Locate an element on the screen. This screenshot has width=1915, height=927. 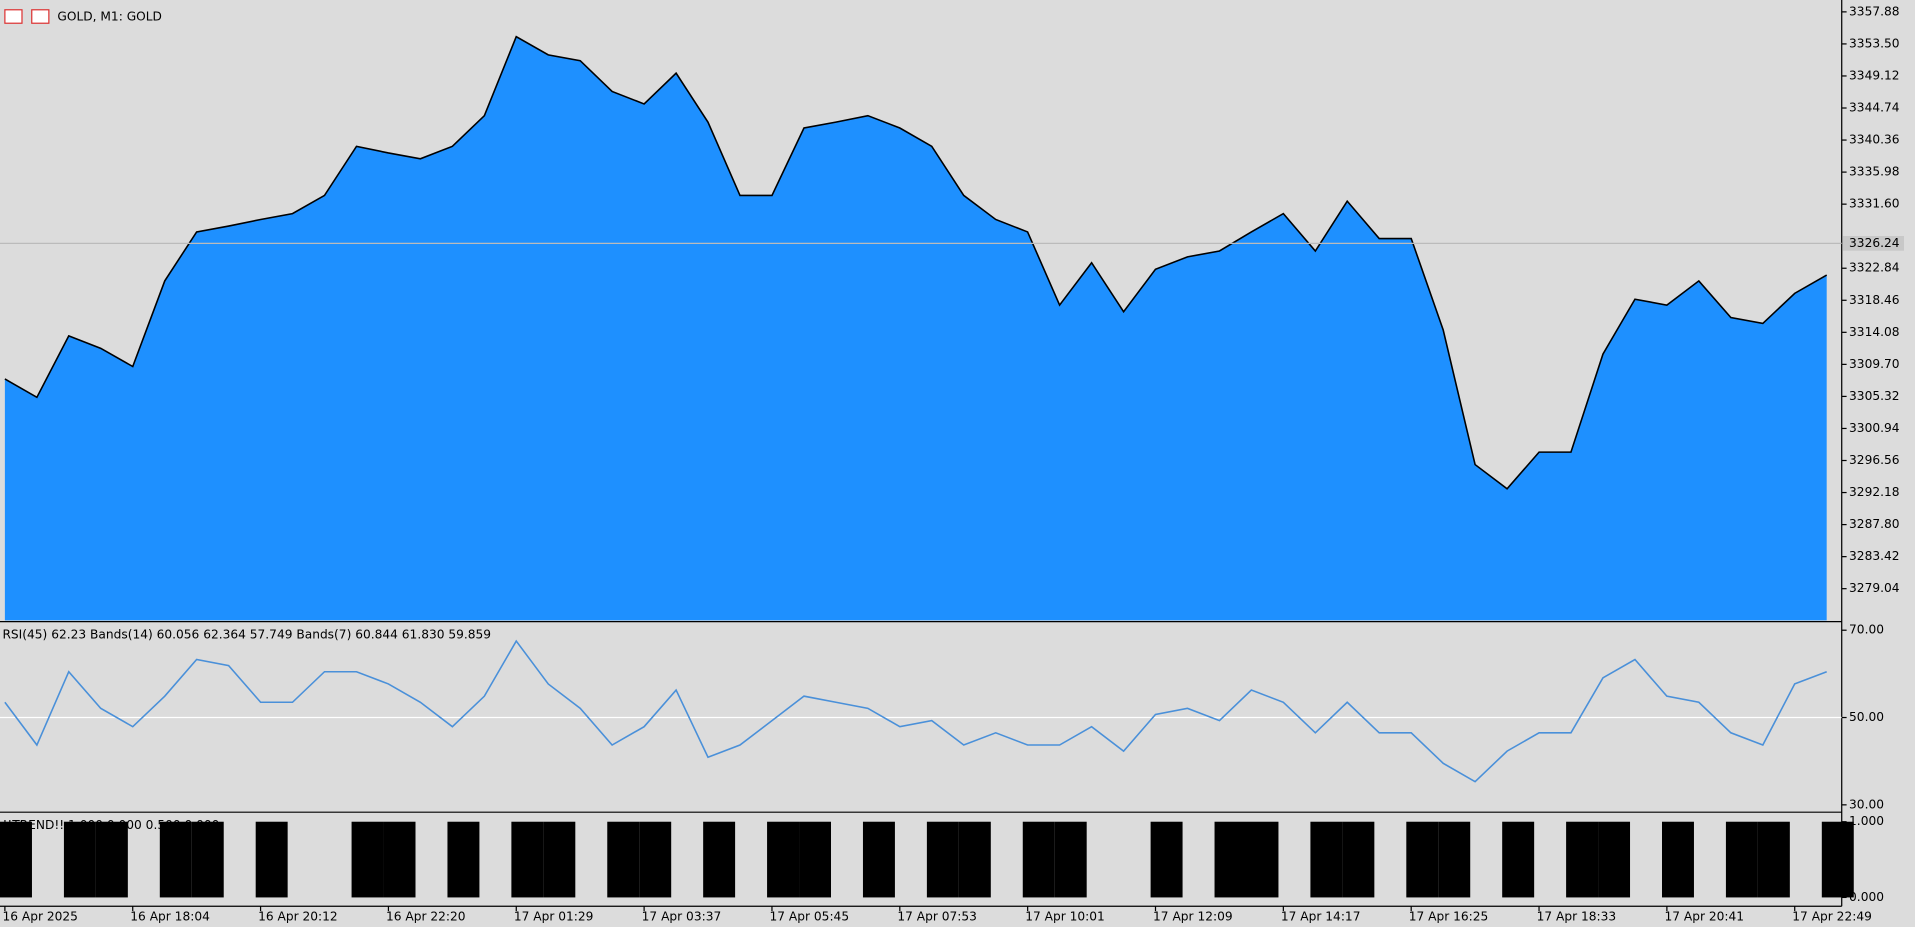
y-tick-label: 3283.42 is located at coordinates (1874, 556).